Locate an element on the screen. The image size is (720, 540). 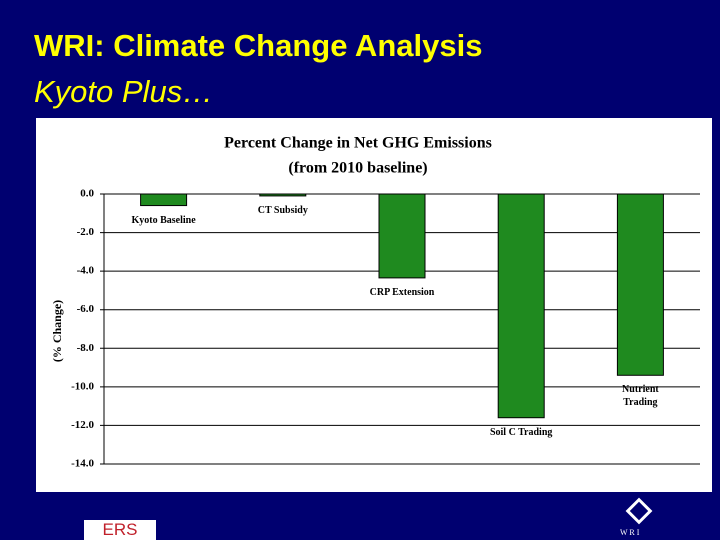
category-label: CRP Extension is located at coordinates (402, 292).